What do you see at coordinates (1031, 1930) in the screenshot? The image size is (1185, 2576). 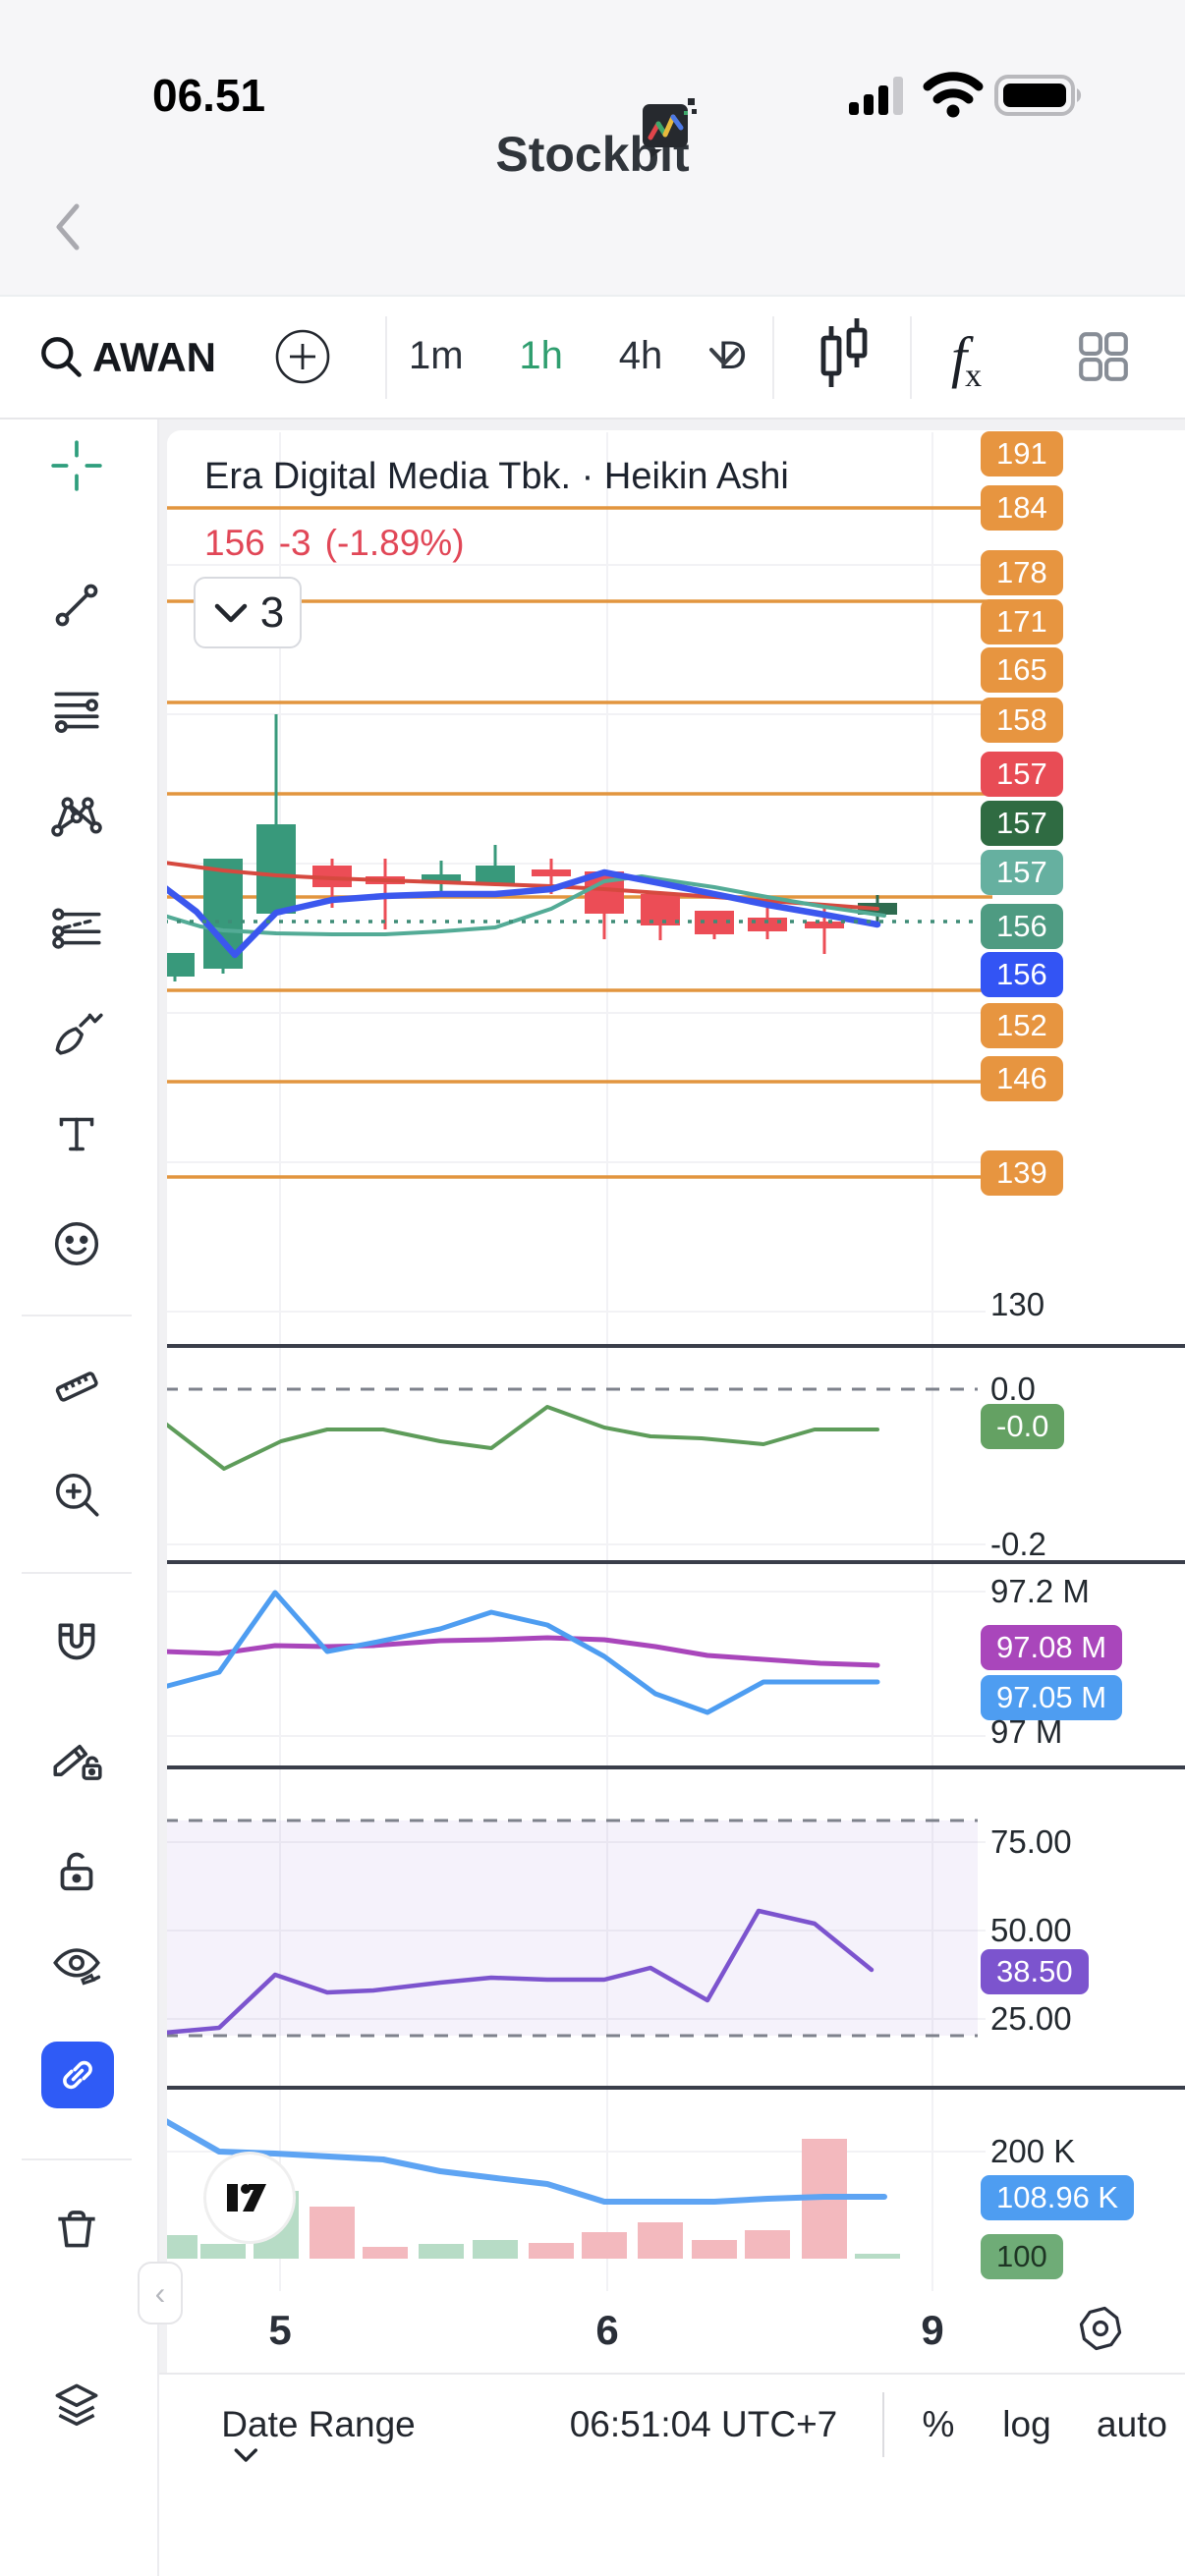 I see `axis-label: 50.00` at bounding box center [1031, 1930].